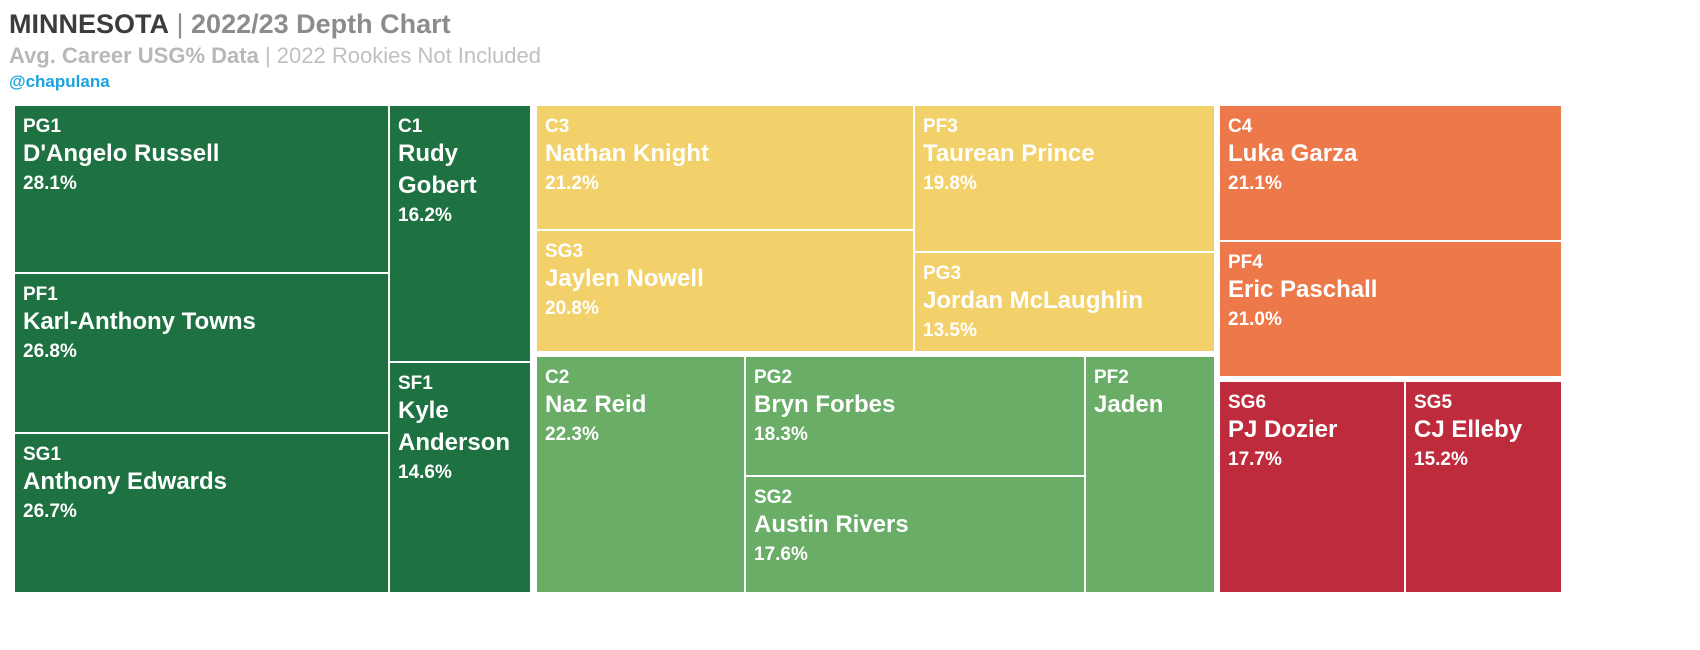 The height and width of the screenshot is (650, 1700). Describe the element at coordinates (950, 183) in the screenshot. I see `tile-usg-value: 19.8%` at that location.